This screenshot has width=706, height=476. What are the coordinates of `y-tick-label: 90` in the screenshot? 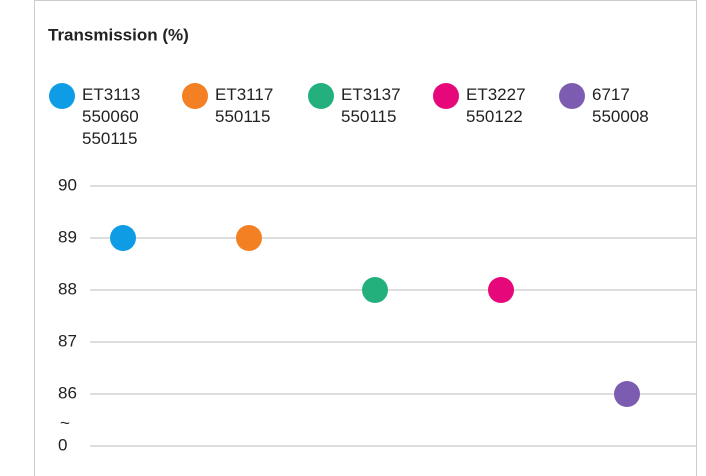 It's located at (67, 184).